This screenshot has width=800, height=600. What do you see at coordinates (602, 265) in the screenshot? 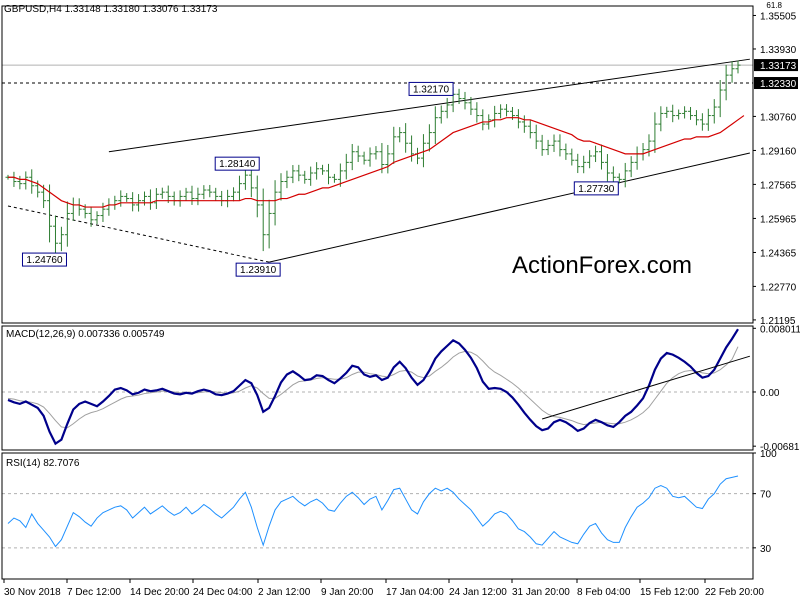
I see `watermark: ActionForex.com` at bounding box center [602, 265].